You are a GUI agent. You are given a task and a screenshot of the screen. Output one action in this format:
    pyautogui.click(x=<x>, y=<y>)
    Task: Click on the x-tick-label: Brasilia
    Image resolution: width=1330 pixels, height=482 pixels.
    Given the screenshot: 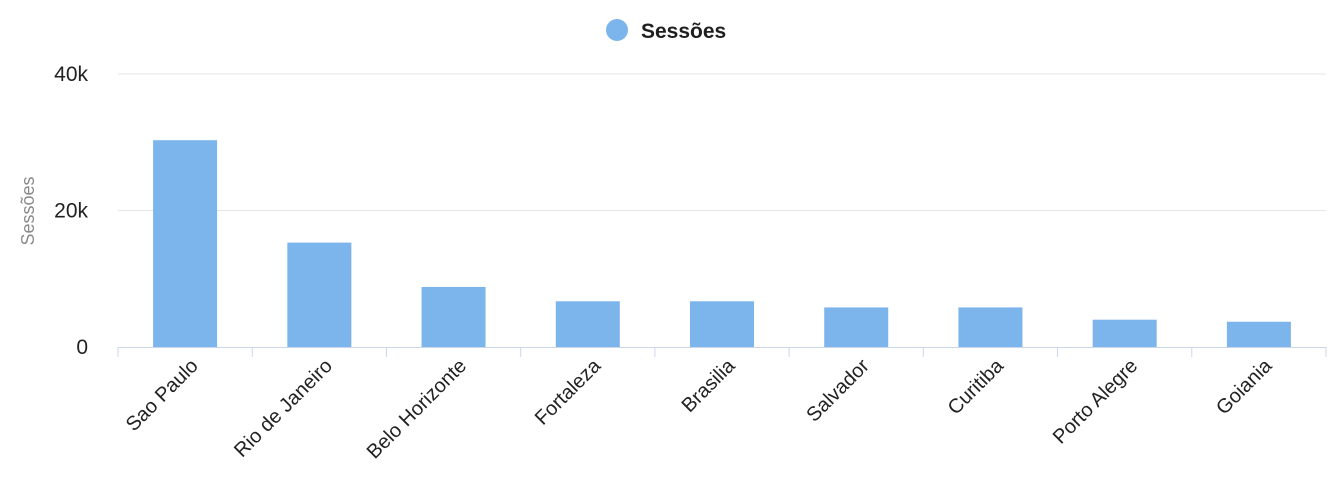 What is the action you would take?
    pyautogui.click(x=709, y=385)
    